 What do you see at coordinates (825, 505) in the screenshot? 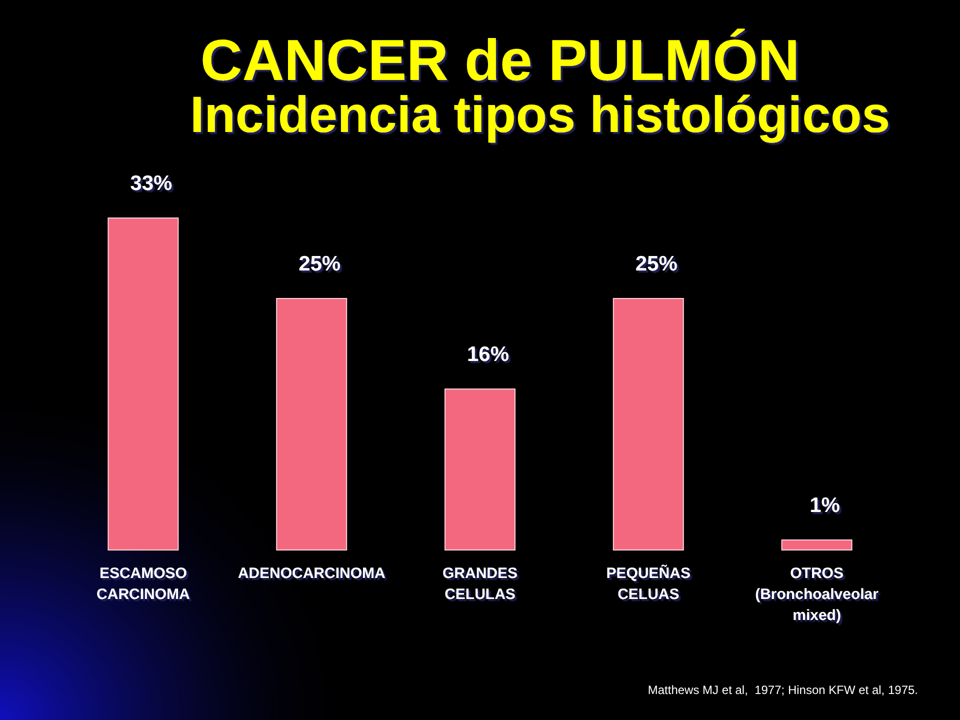
I see `data-label: 1%` at bounding box center [825, 505].